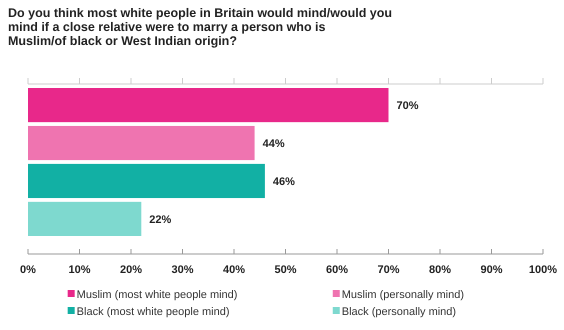 The image size is (564, 330). Describe the element at coordinates (157, 295) in the screenshot. I see `legend-label: Muslim (most white people mind)` at that location.